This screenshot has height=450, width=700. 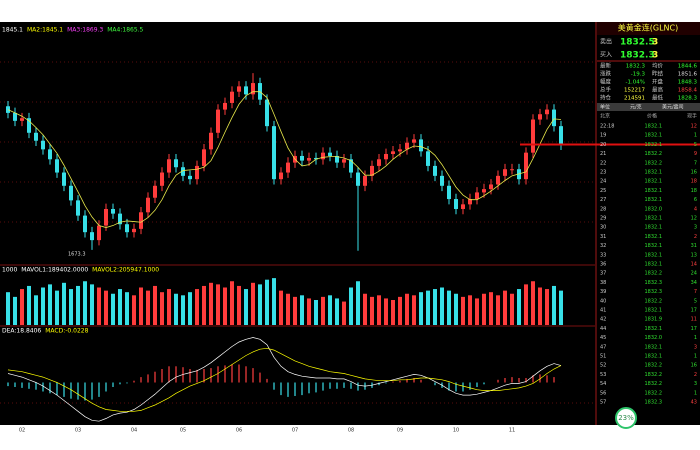 I want to click on tick-time: 30, so click(x=603, y=228).